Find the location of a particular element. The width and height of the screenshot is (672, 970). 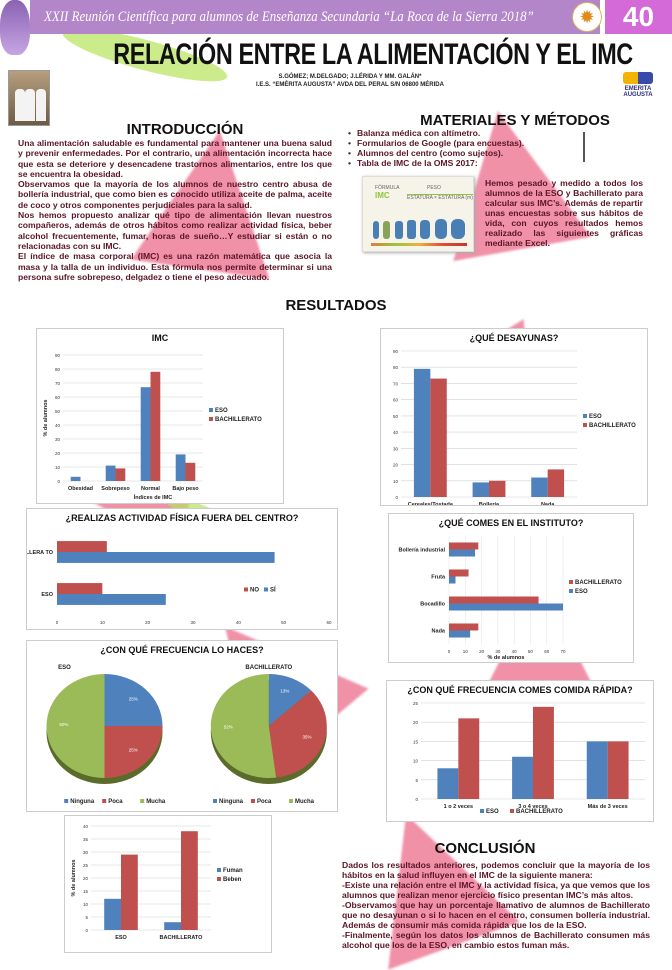

poster-number: 40 is located at coordinates (638, 17).